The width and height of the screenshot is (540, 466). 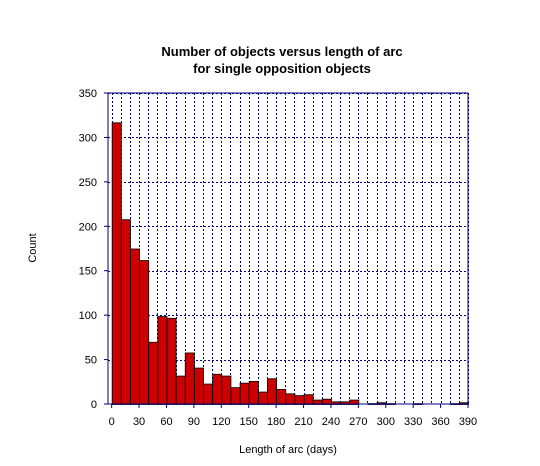 I want to click on x-tick-label: 0, so click(x=112, y=422).